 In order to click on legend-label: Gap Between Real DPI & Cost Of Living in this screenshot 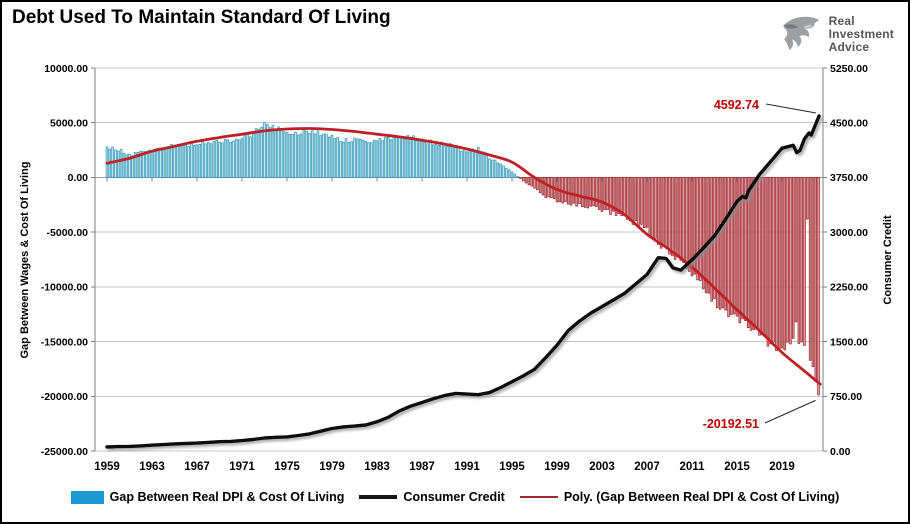, I will do `click(227, 497)`.